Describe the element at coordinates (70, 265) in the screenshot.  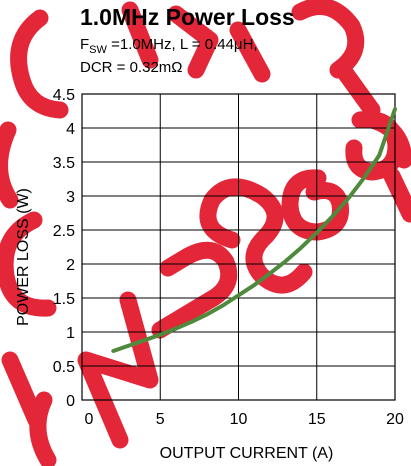
I see `y-tick-label: 2` at that location.